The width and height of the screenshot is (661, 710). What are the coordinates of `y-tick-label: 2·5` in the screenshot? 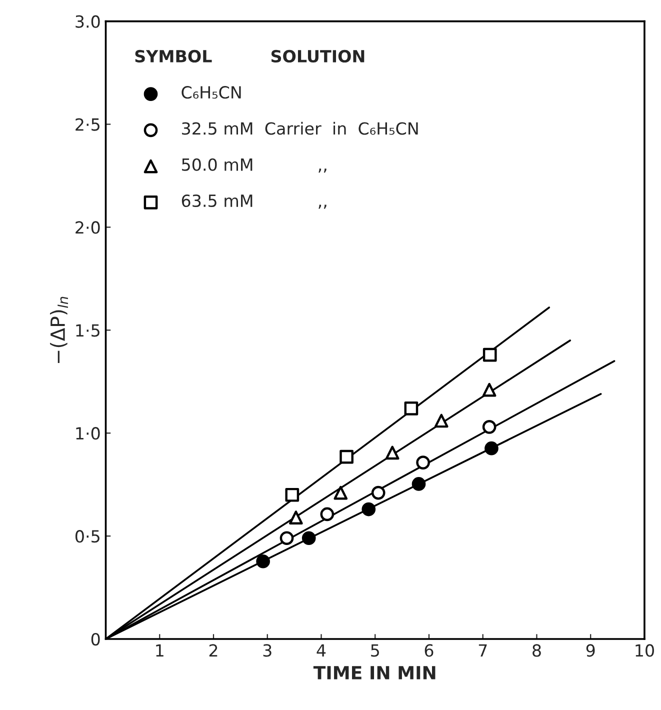 It's located at (88, 124).